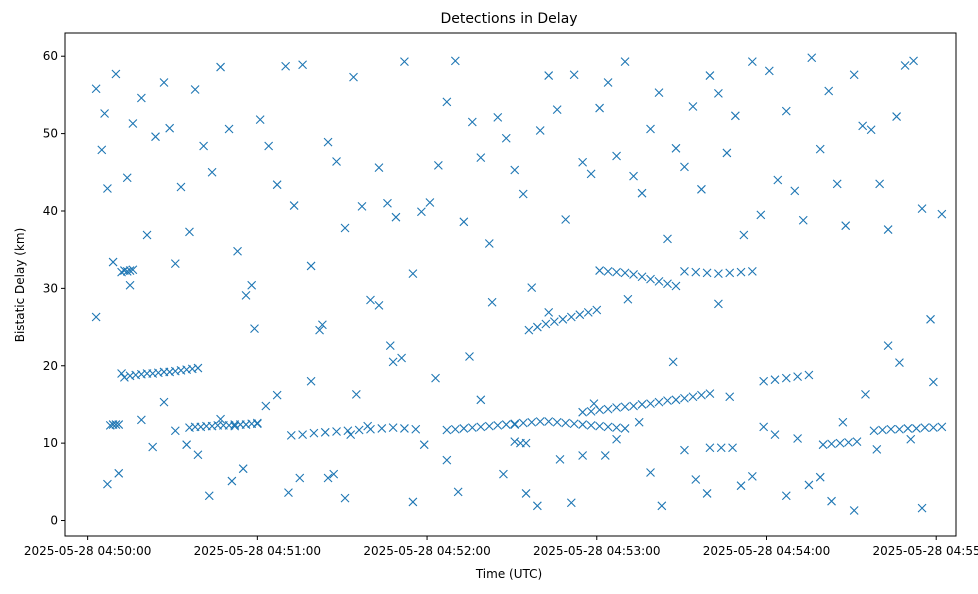  What do you see at coordinates (508, 19) in the screenshot?
I see `chart-title: Detections in Delay` at bounding box center [508, 19].